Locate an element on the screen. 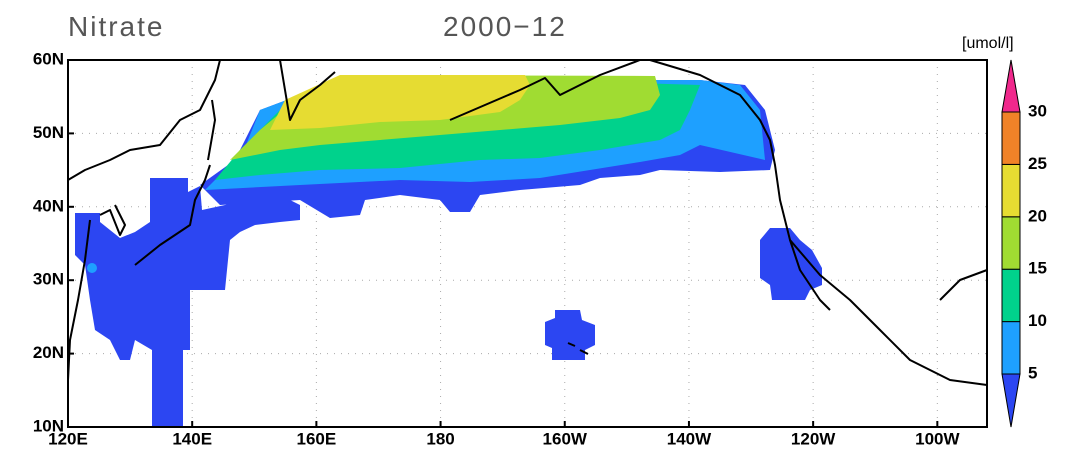 The height and width of the screenshot is (472, 1074). colorbar-label: 15 is located at coordinates (1037, 268).